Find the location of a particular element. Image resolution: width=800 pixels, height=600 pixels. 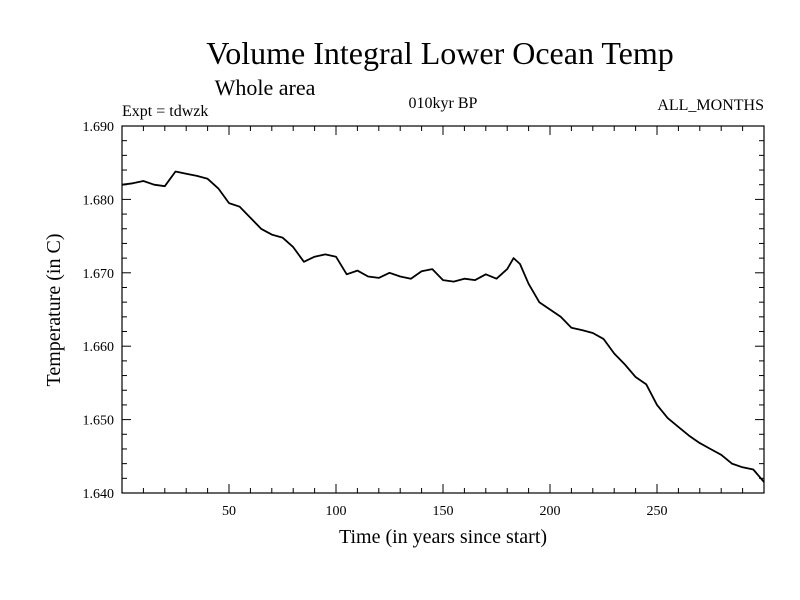

months-label: ALL_MONTHS is located at coordinates (710, 105).